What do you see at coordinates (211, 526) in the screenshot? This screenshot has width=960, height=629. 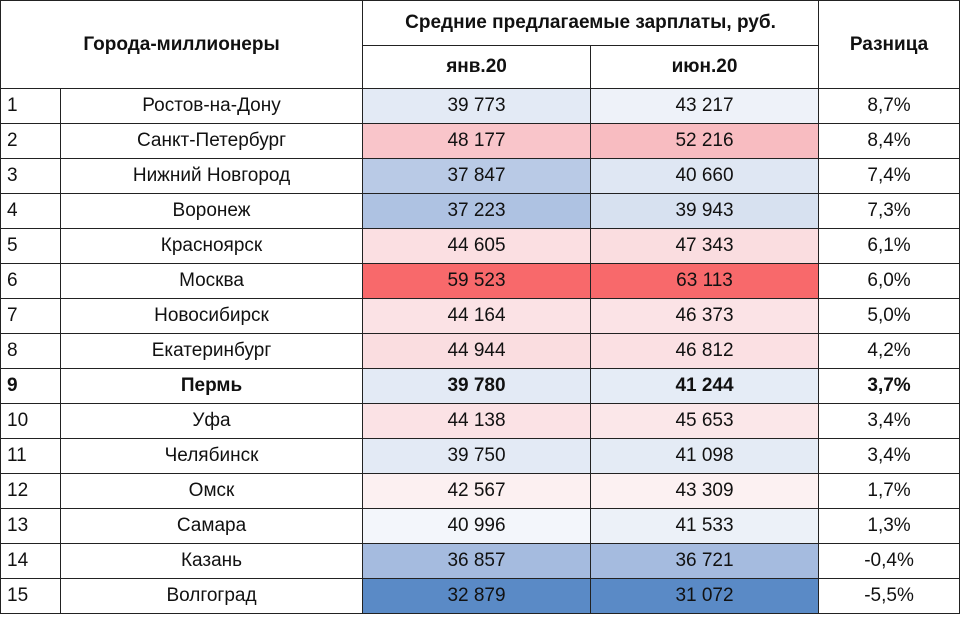 I see `city-name: Самара` at bounding box center [211, 526].